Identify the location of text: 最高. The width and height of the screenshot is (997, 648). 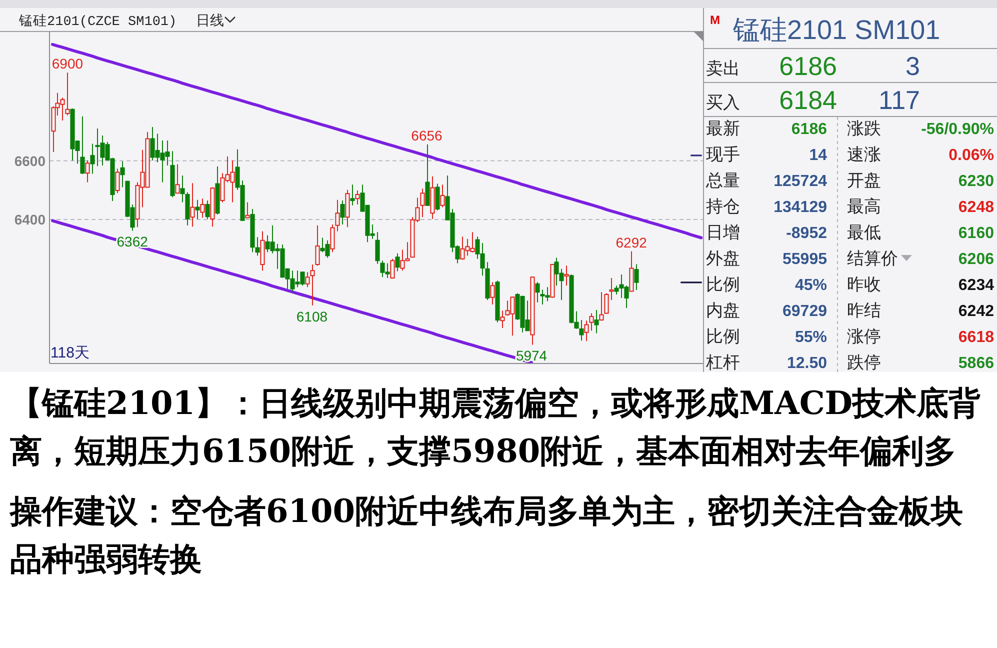
(864, 206).